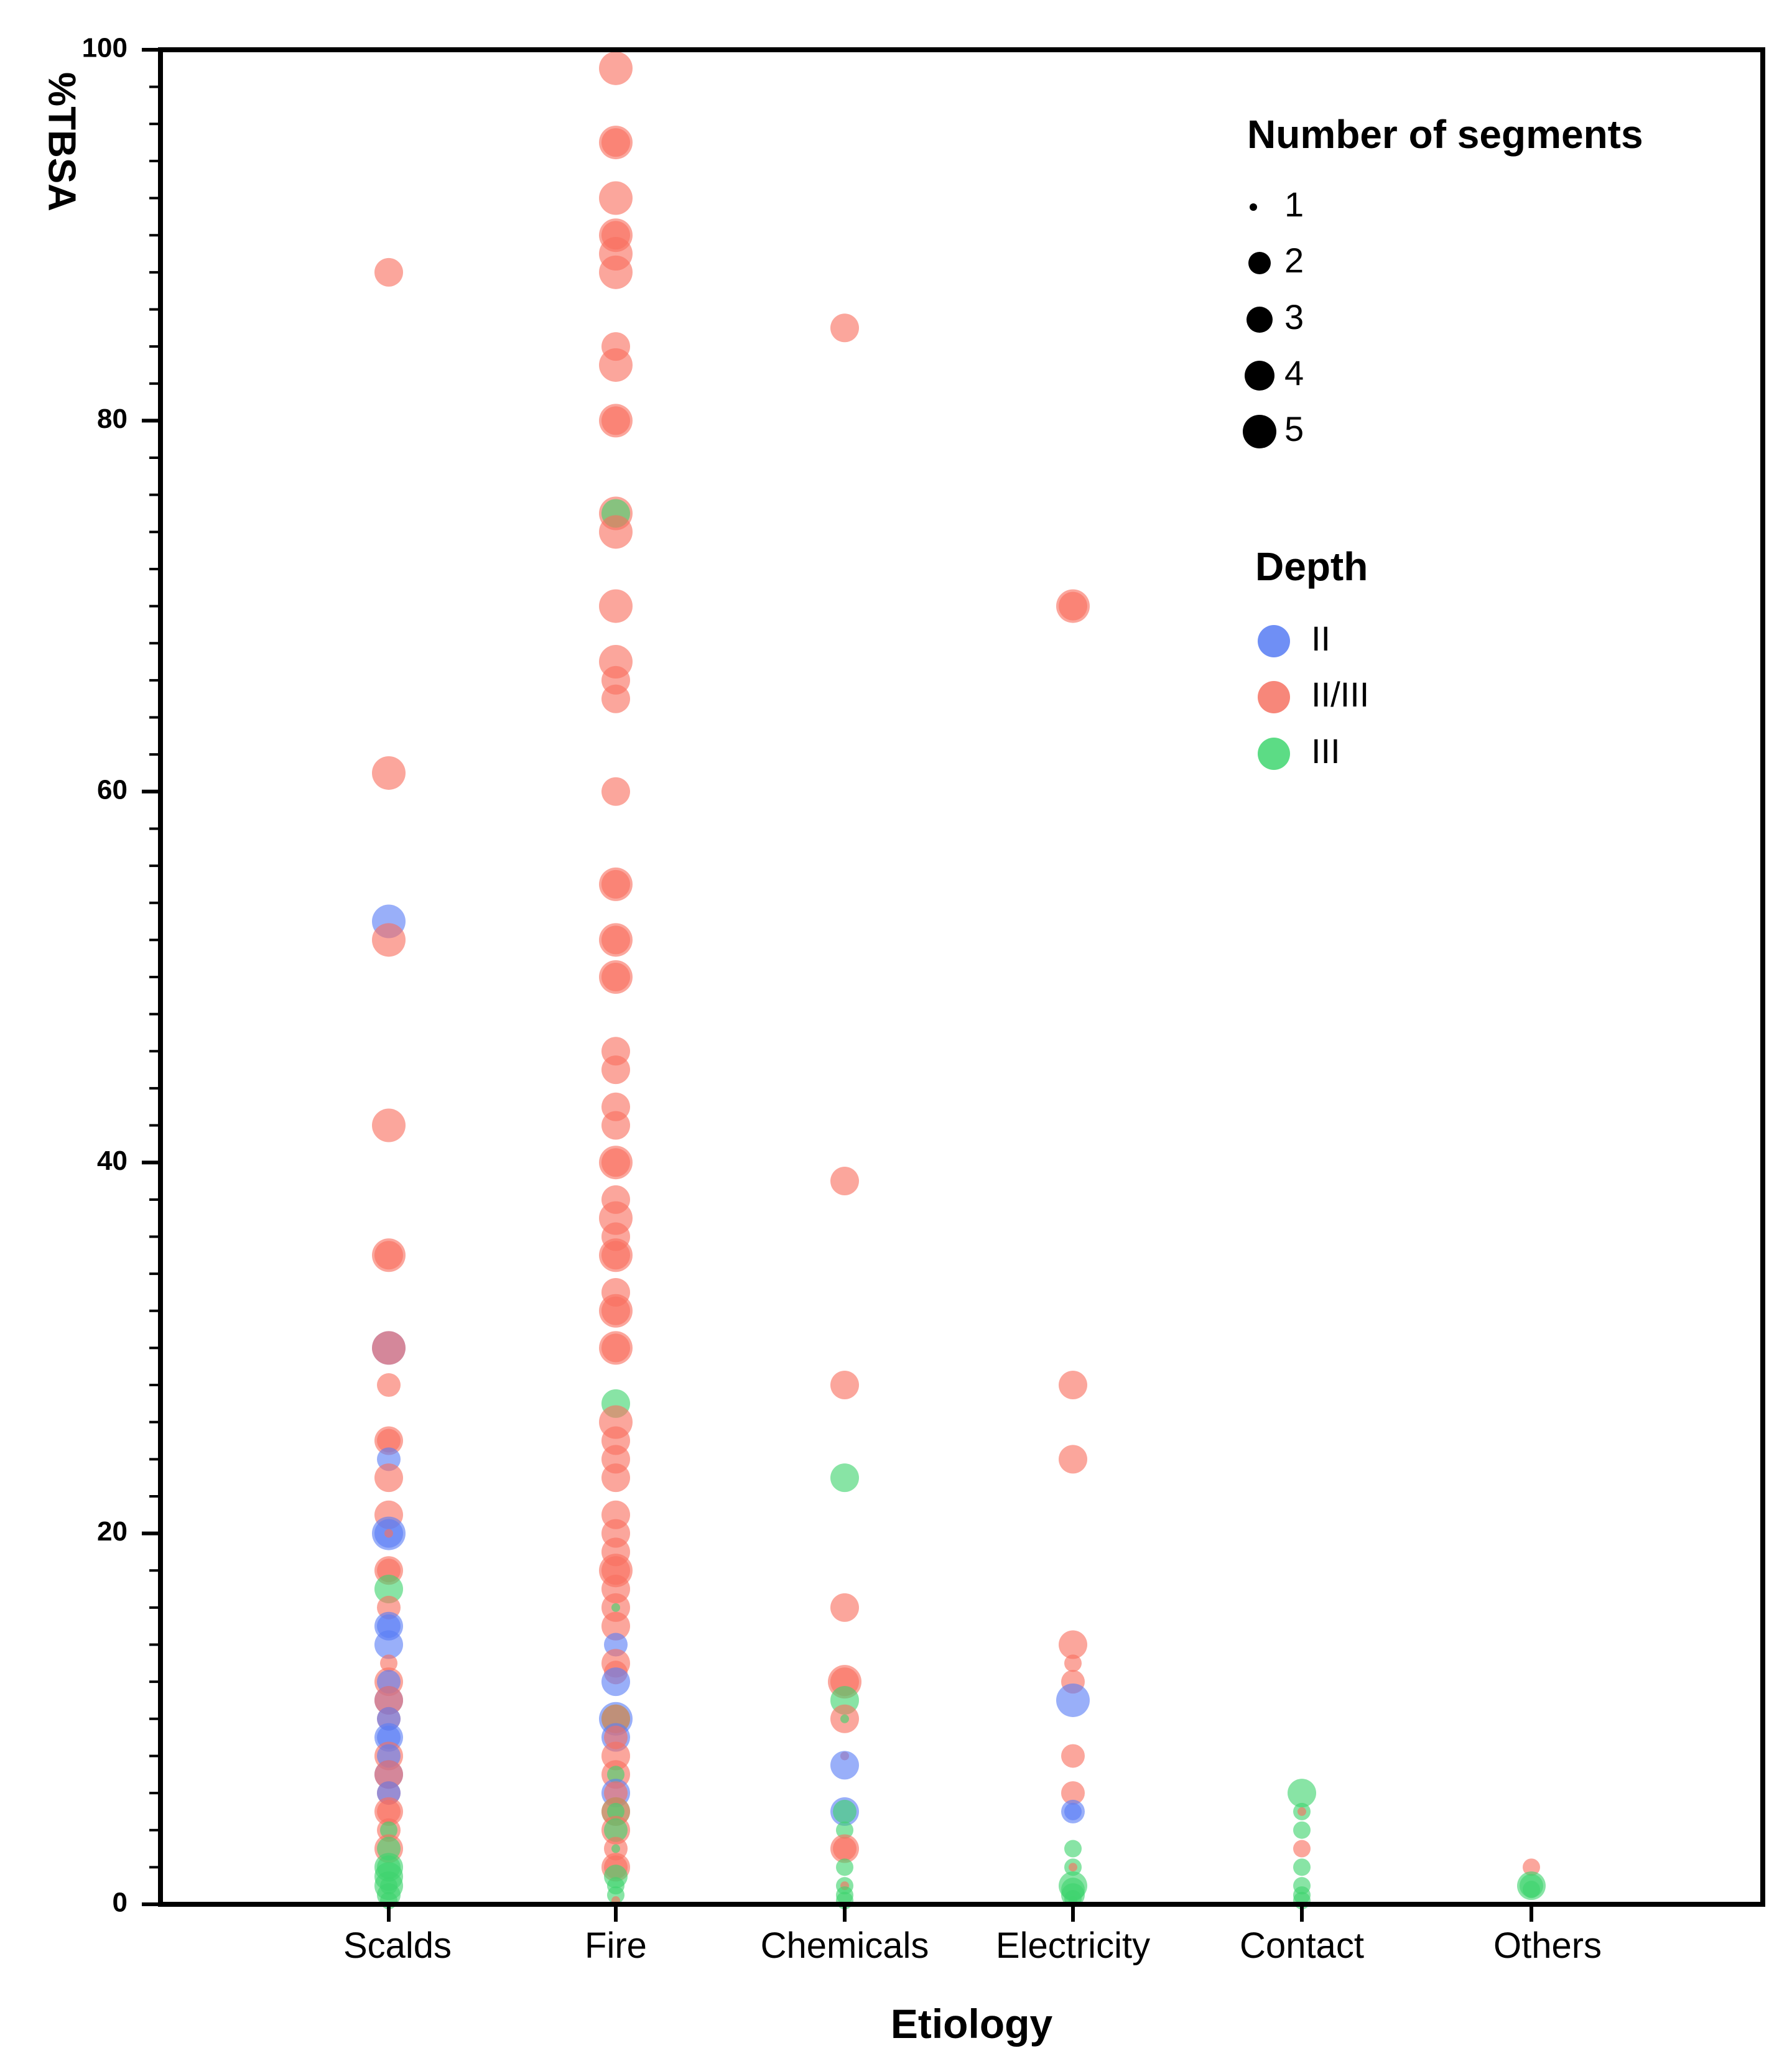 Image resolution: width=1792 pixels, height=2066 pixels. I want to click on size-legend-label: 5, so click(1294, 428).